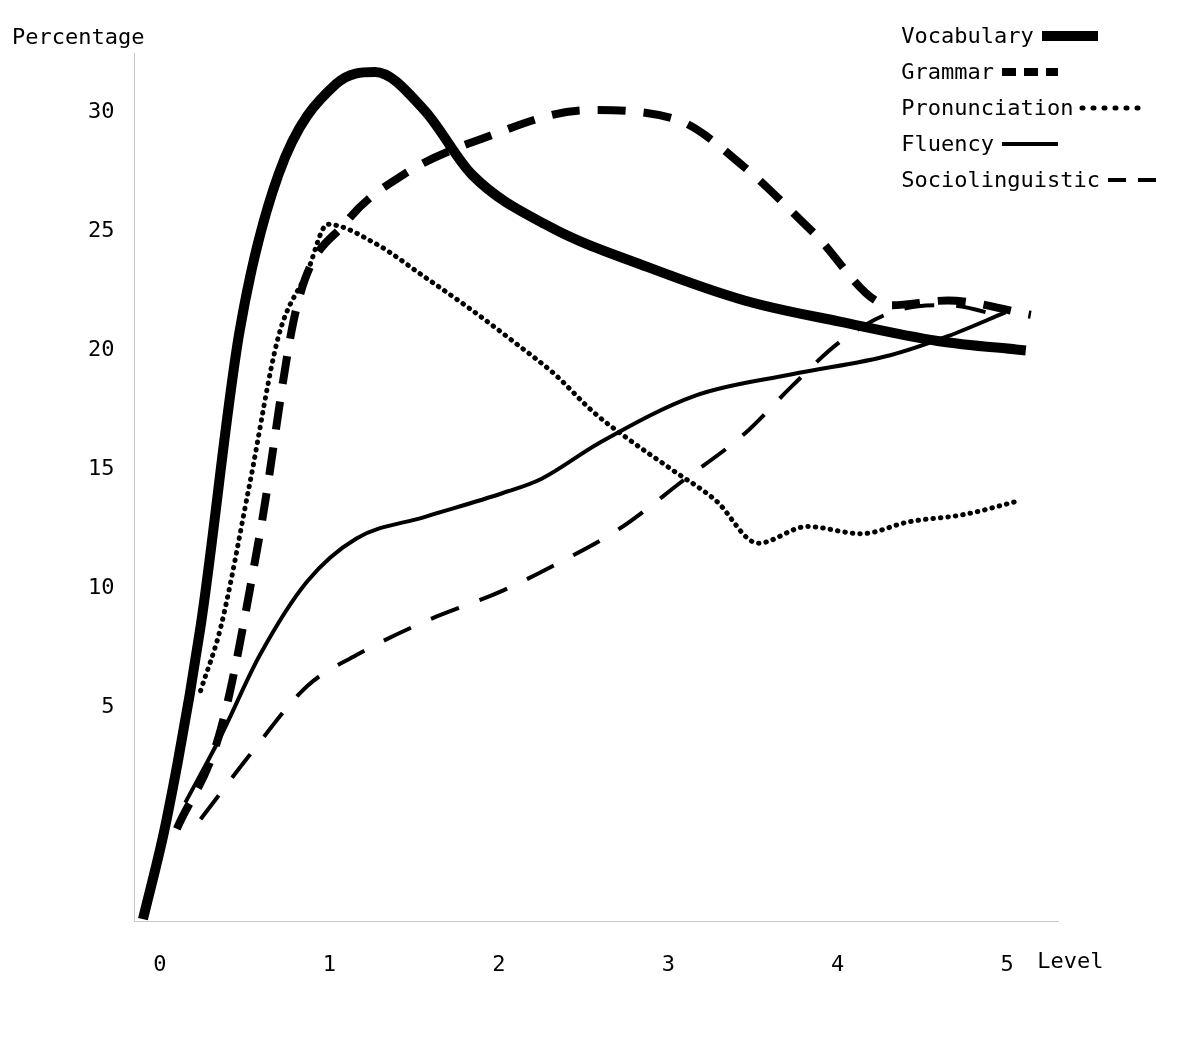  Describe the element at coordinates (987, 108) in the screenshot. I see `legend-label: Pronunciation` at that location.